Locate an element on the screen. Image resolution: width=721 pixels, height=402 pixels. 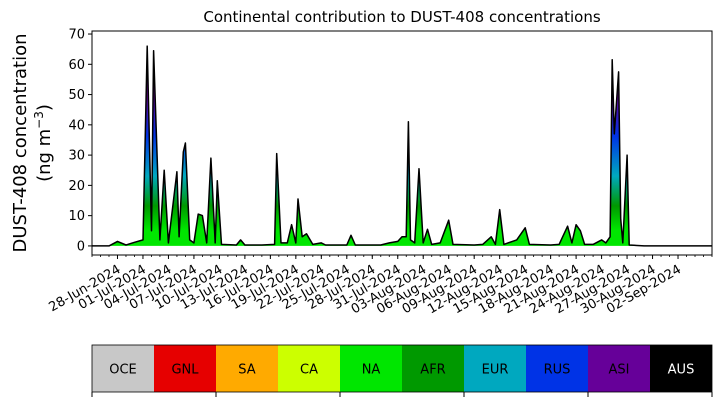
legend-label-ca: CA is located at coordinates (309, 370).